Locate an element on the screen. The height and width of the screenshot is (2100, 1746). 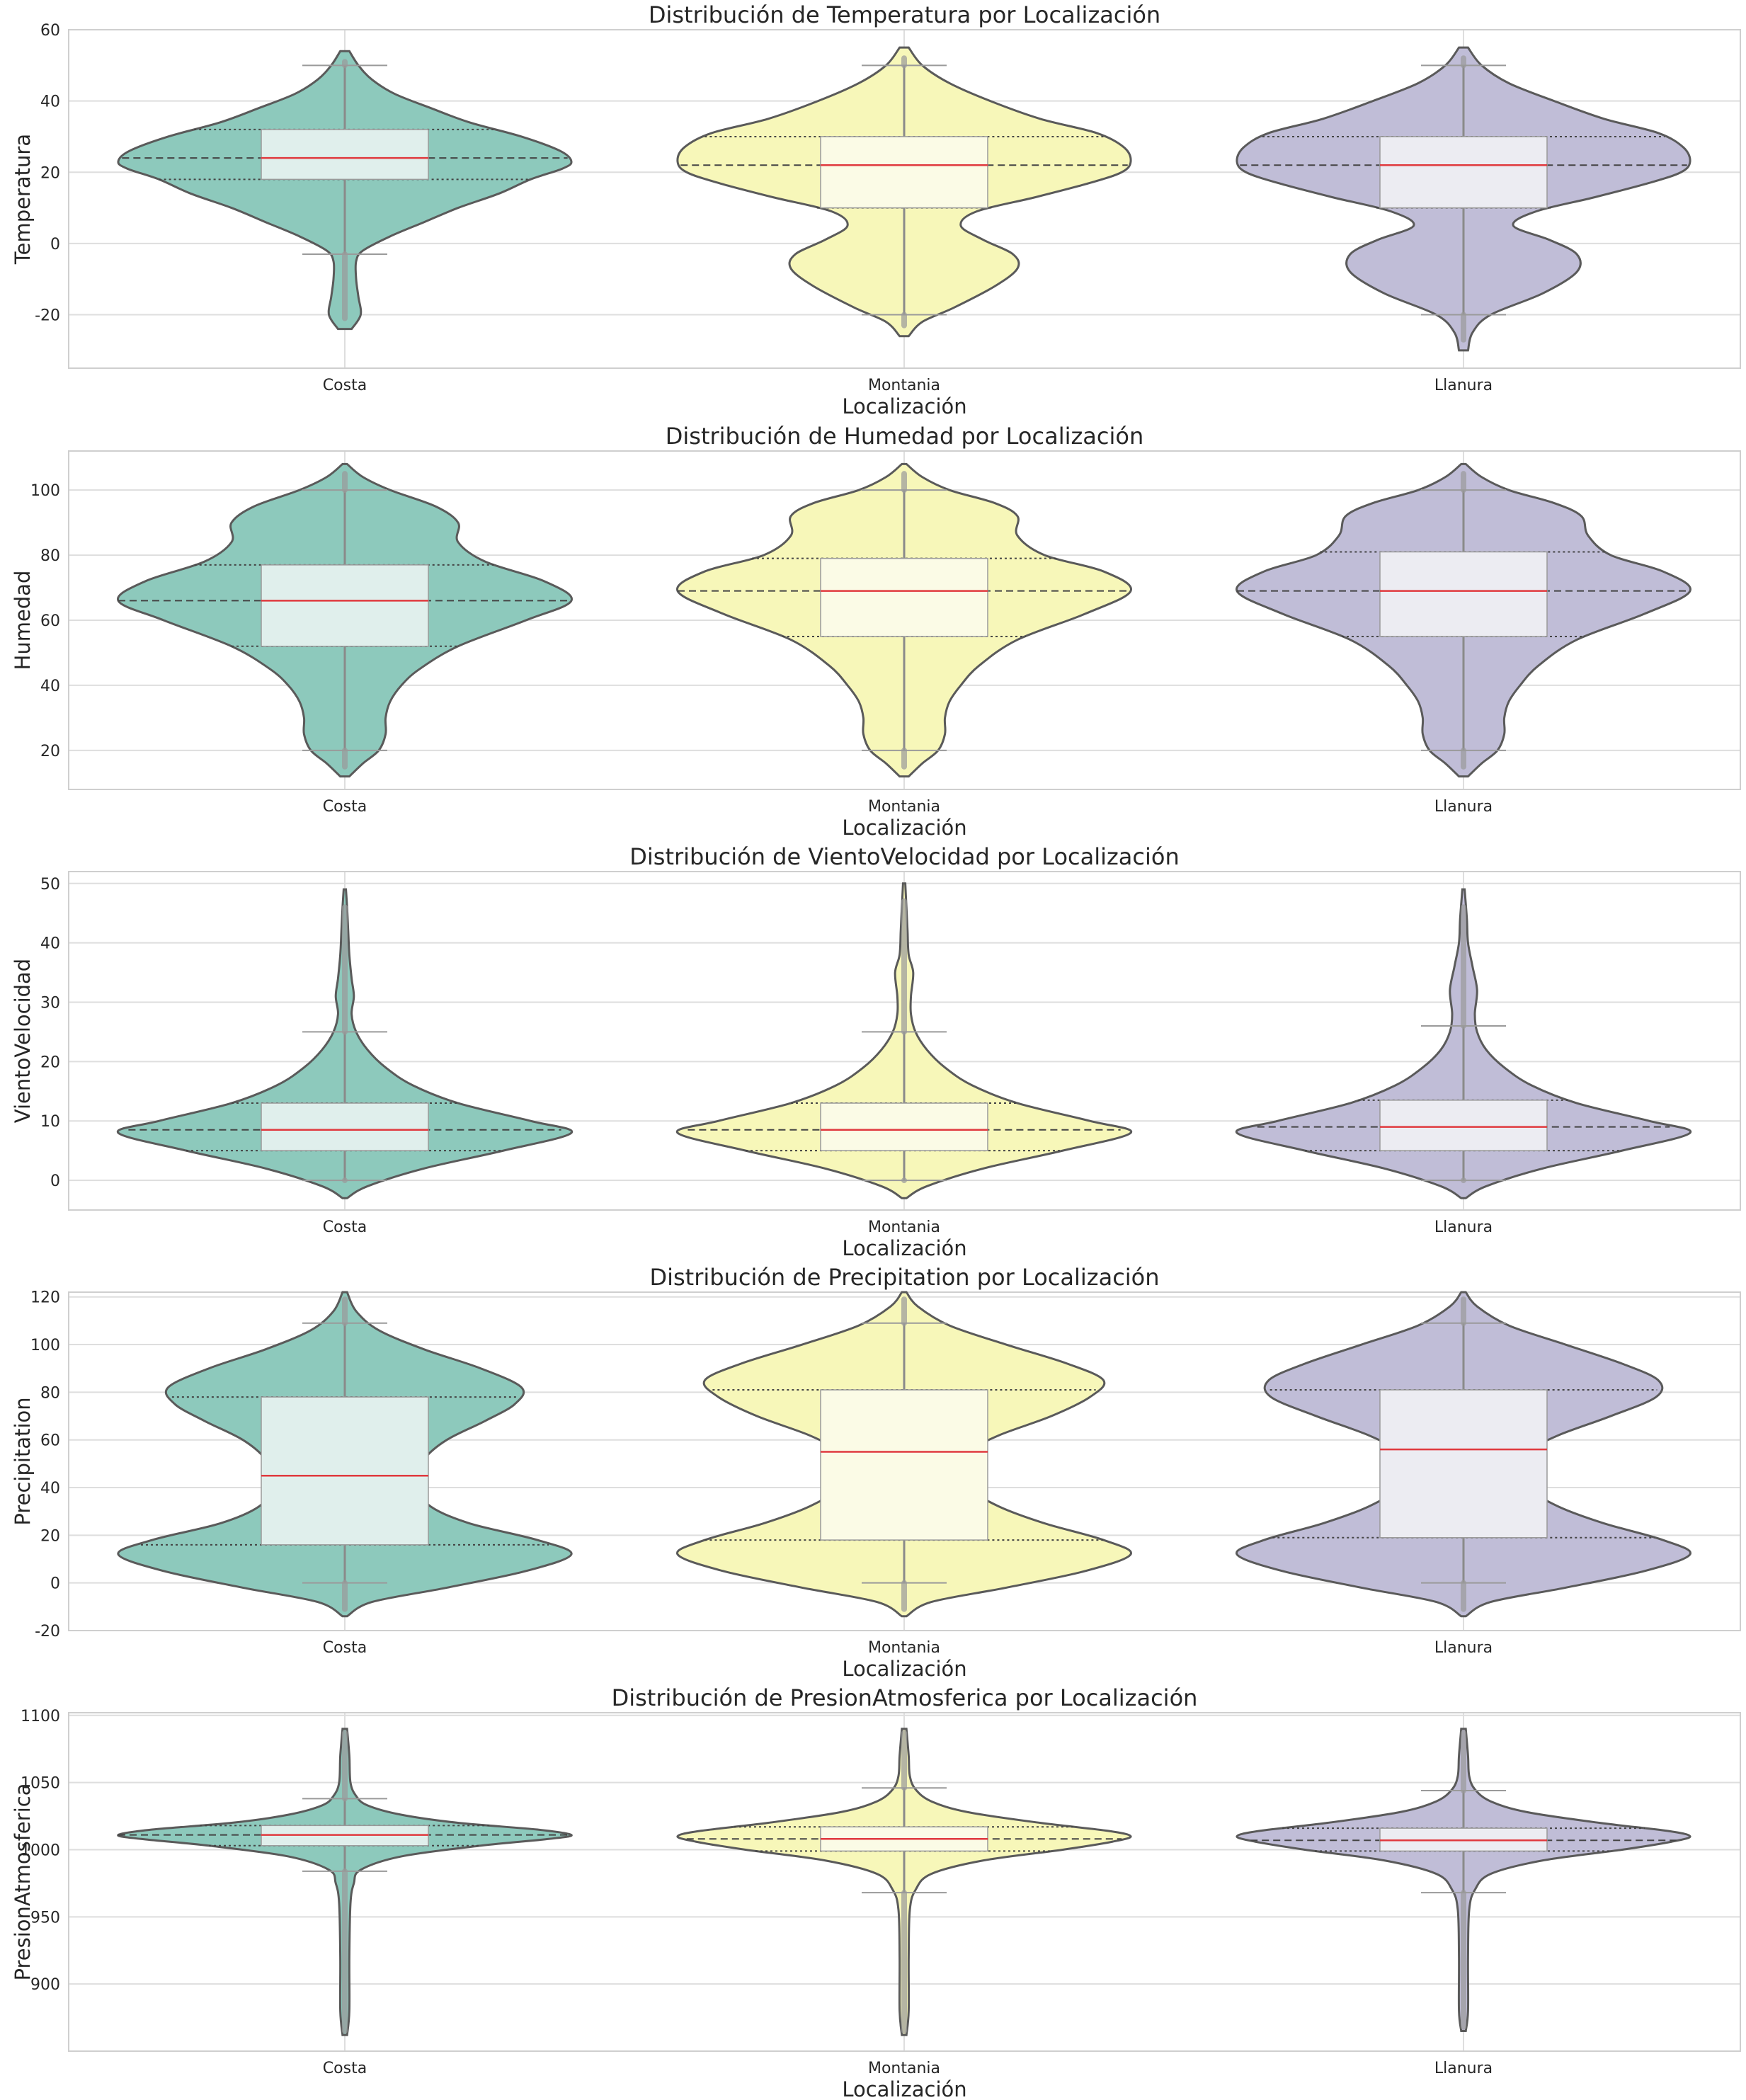
y-tick-label: 950 is located at coordinates (45, 1918).